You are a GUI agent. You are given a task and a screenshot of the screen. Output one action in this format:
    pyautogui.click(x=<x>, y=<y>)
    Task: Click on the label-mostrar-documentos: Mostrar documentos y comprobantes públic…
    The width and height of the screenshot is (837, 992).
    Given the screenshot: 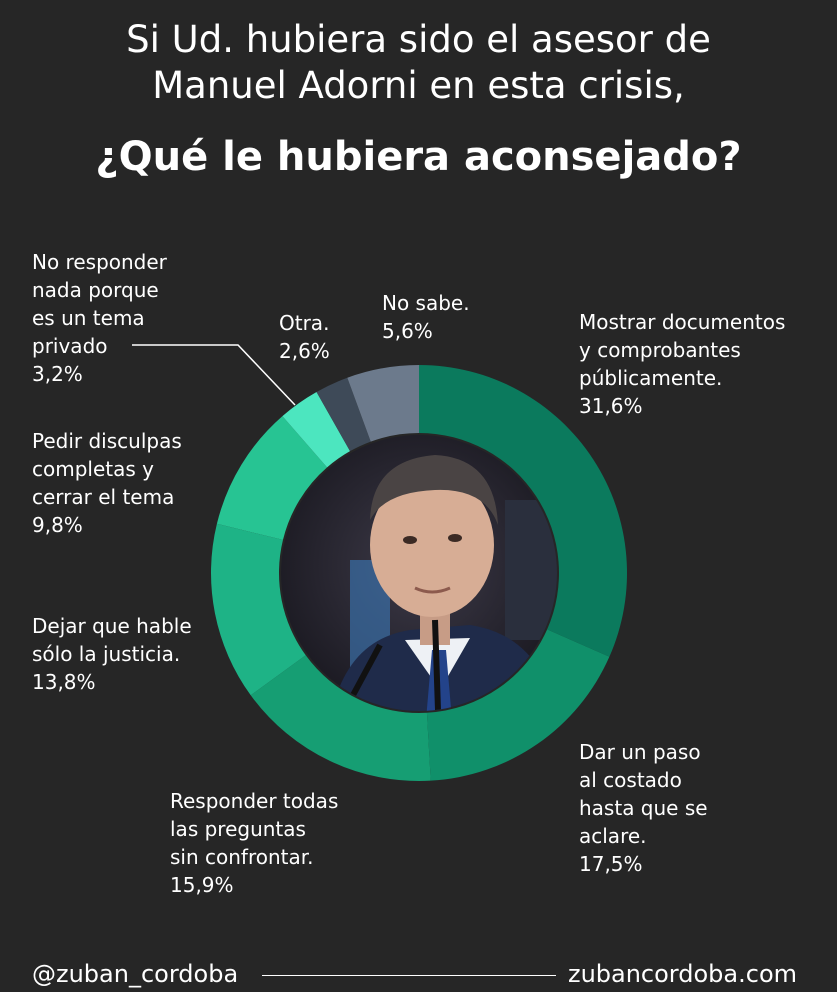 What is the action you would take?
    pyautogui.click(x=682, y=364)
    